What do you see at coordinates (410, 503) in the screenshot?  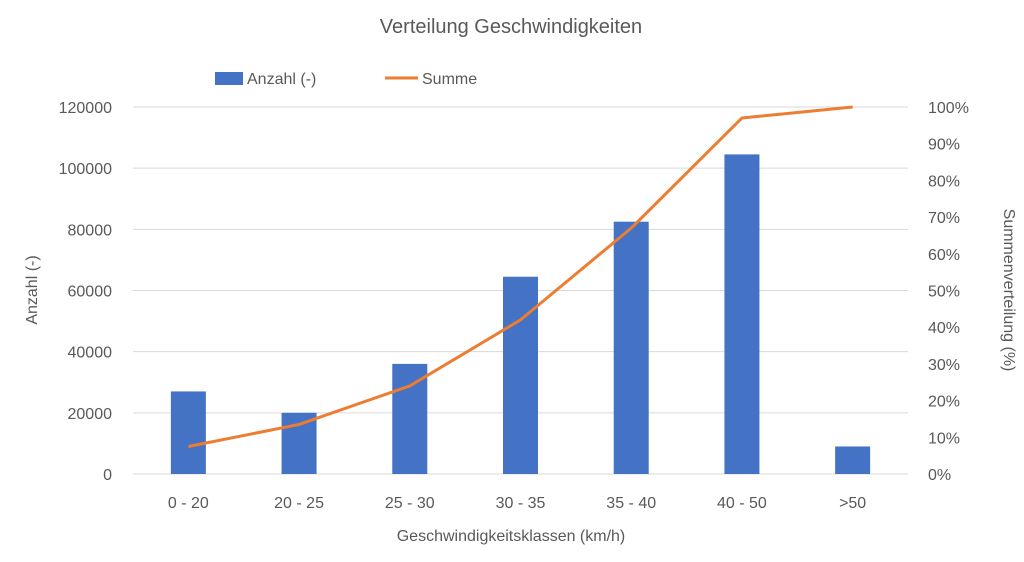 I see `x-tick-label: 25 - 30` at bounding box center [410, 503].